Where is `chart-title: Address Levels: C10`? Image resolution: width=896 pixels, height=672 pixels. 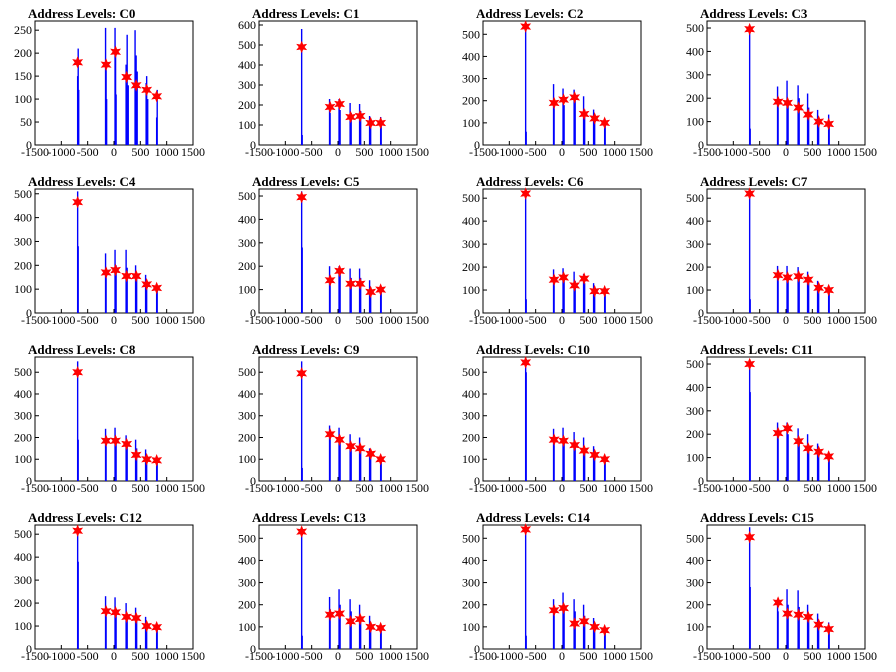 chart-title: Address Levels: C10 is located at coordinates (533, 349).